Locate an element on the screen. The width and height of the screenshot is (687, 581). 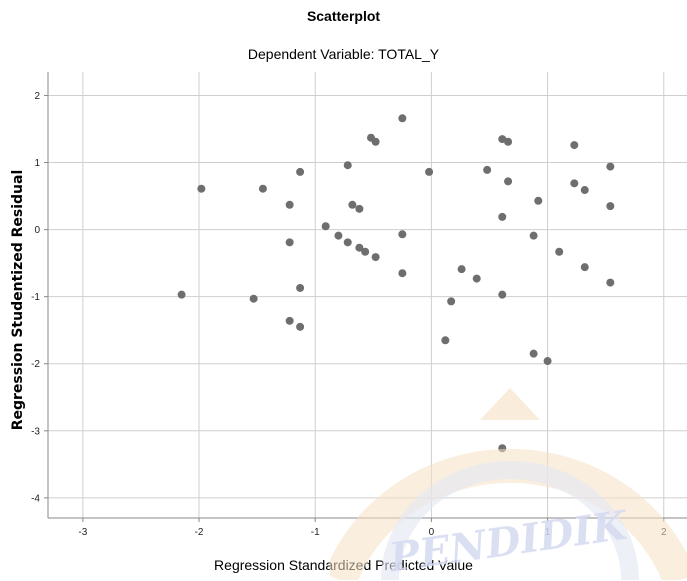
y-tick-label: -2 is located at coordinates (35, 364).